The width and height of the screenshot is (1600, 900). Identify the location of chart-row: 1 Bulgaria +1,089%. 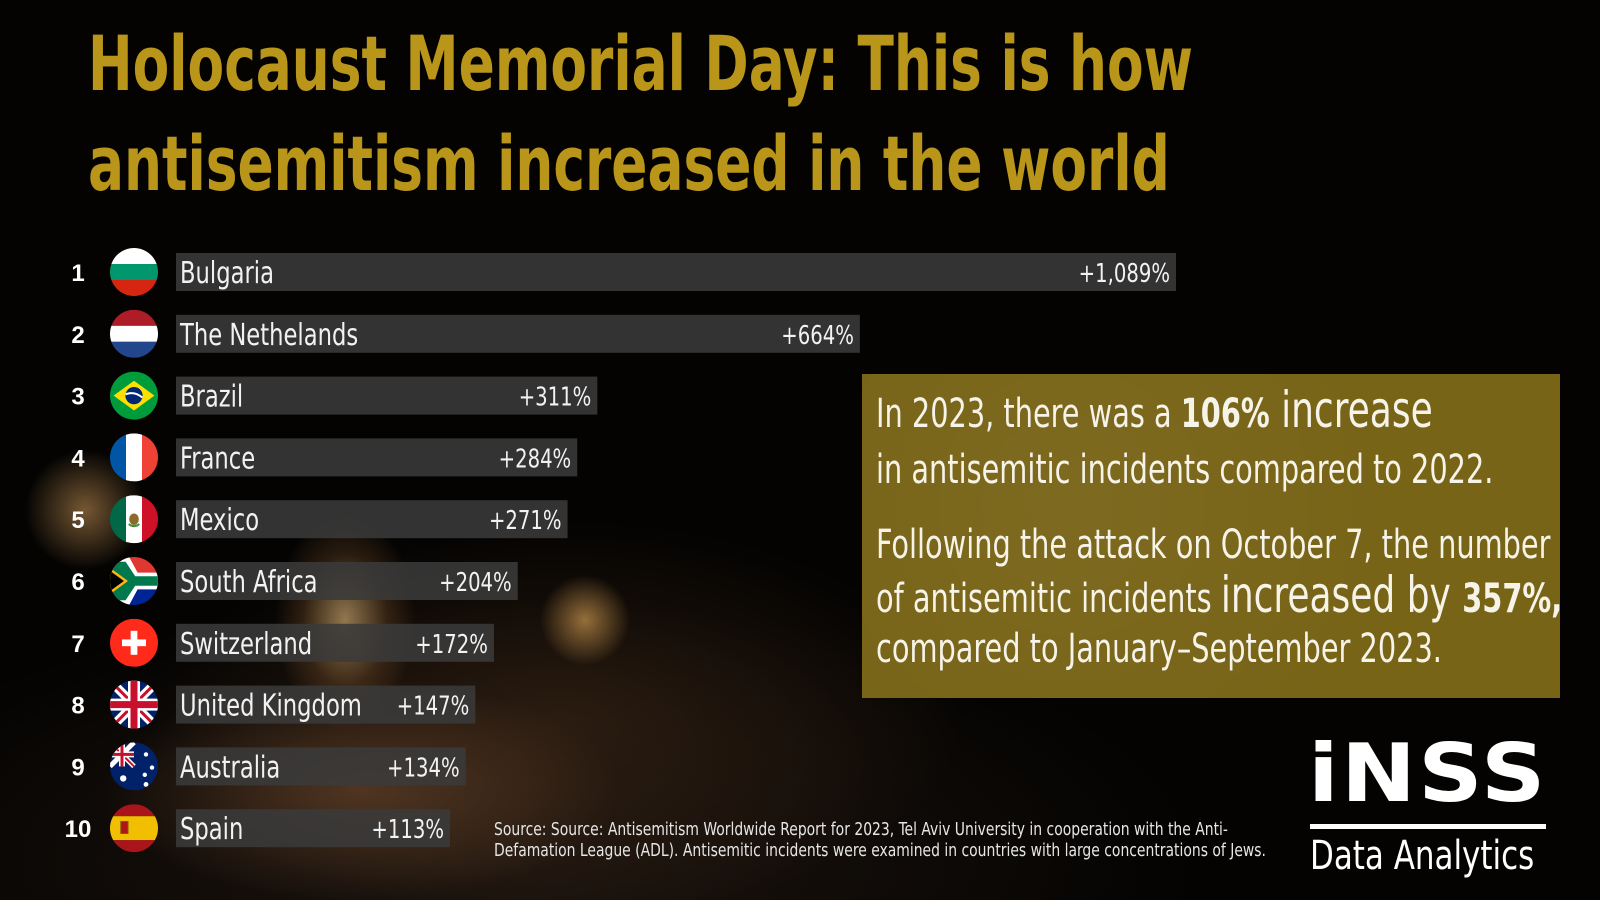
(623, 272).